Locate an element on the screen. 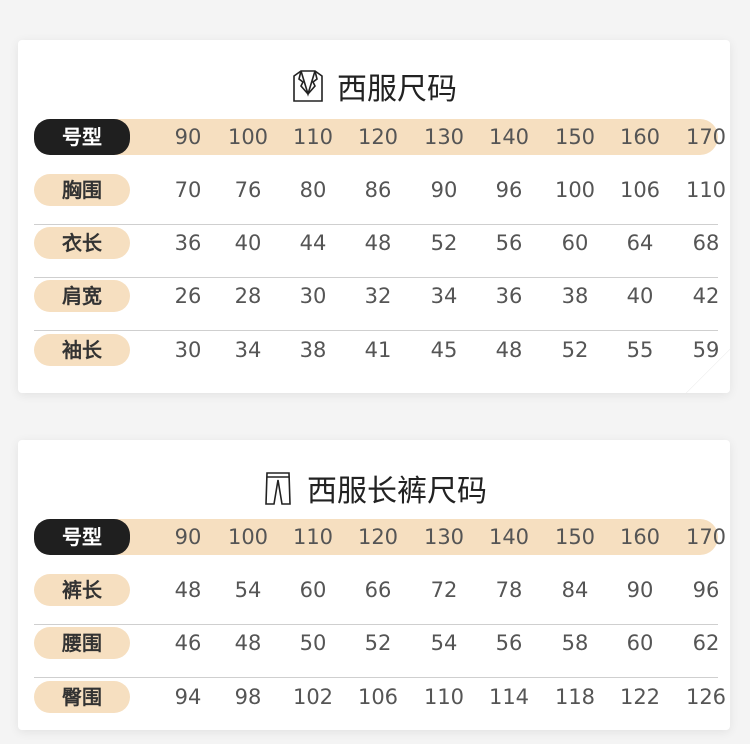  size-value: 28 is located at coordinates (248, 296).